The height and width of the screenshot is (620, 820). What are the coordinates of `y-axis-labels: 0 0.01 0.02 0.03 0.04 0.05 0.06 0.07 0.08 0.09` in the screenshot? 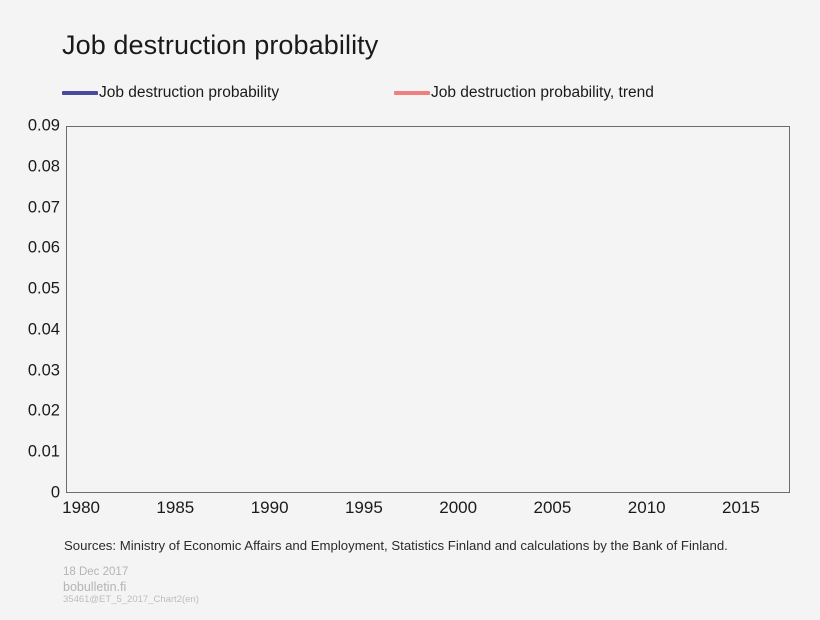 It's located at (30, 309).